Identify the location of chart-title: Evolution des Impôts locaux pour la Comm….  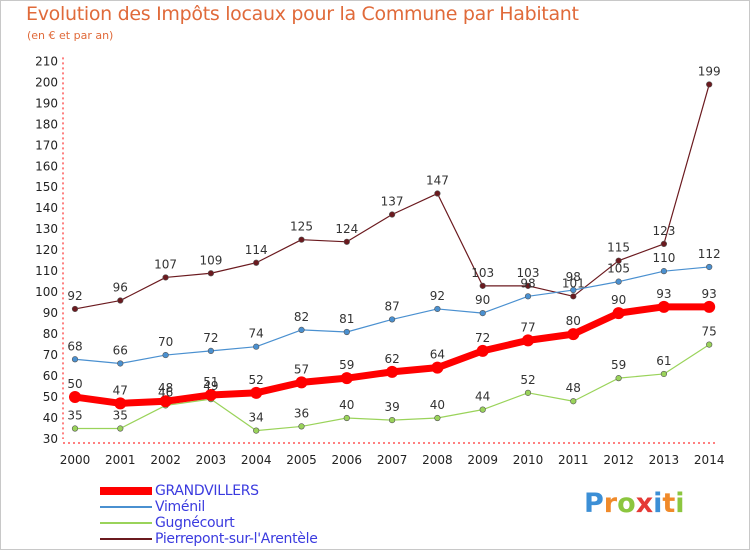
(302, 14).